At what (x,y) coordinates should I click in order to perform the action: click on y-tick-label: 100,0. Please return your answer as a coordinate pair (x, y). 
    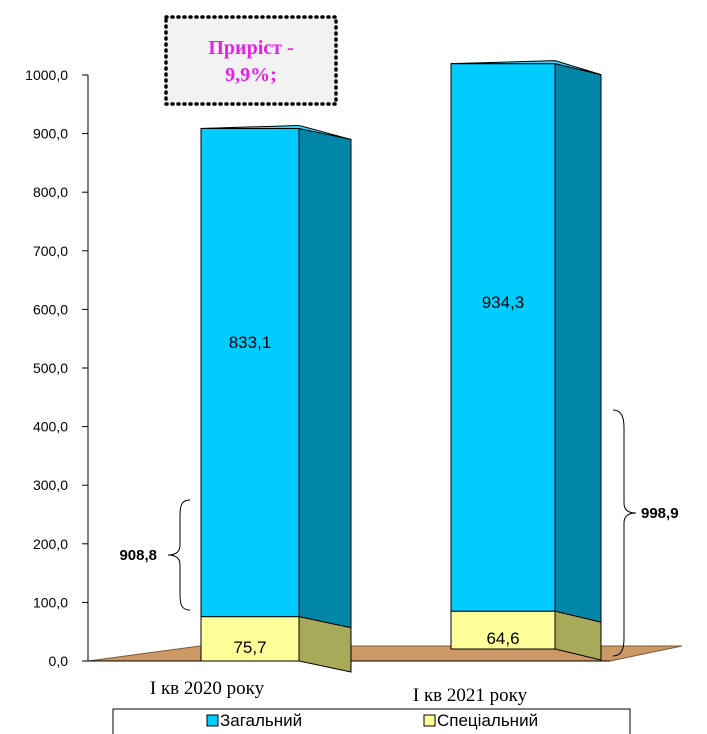
    Looking at the image, I should click on (50, 602).